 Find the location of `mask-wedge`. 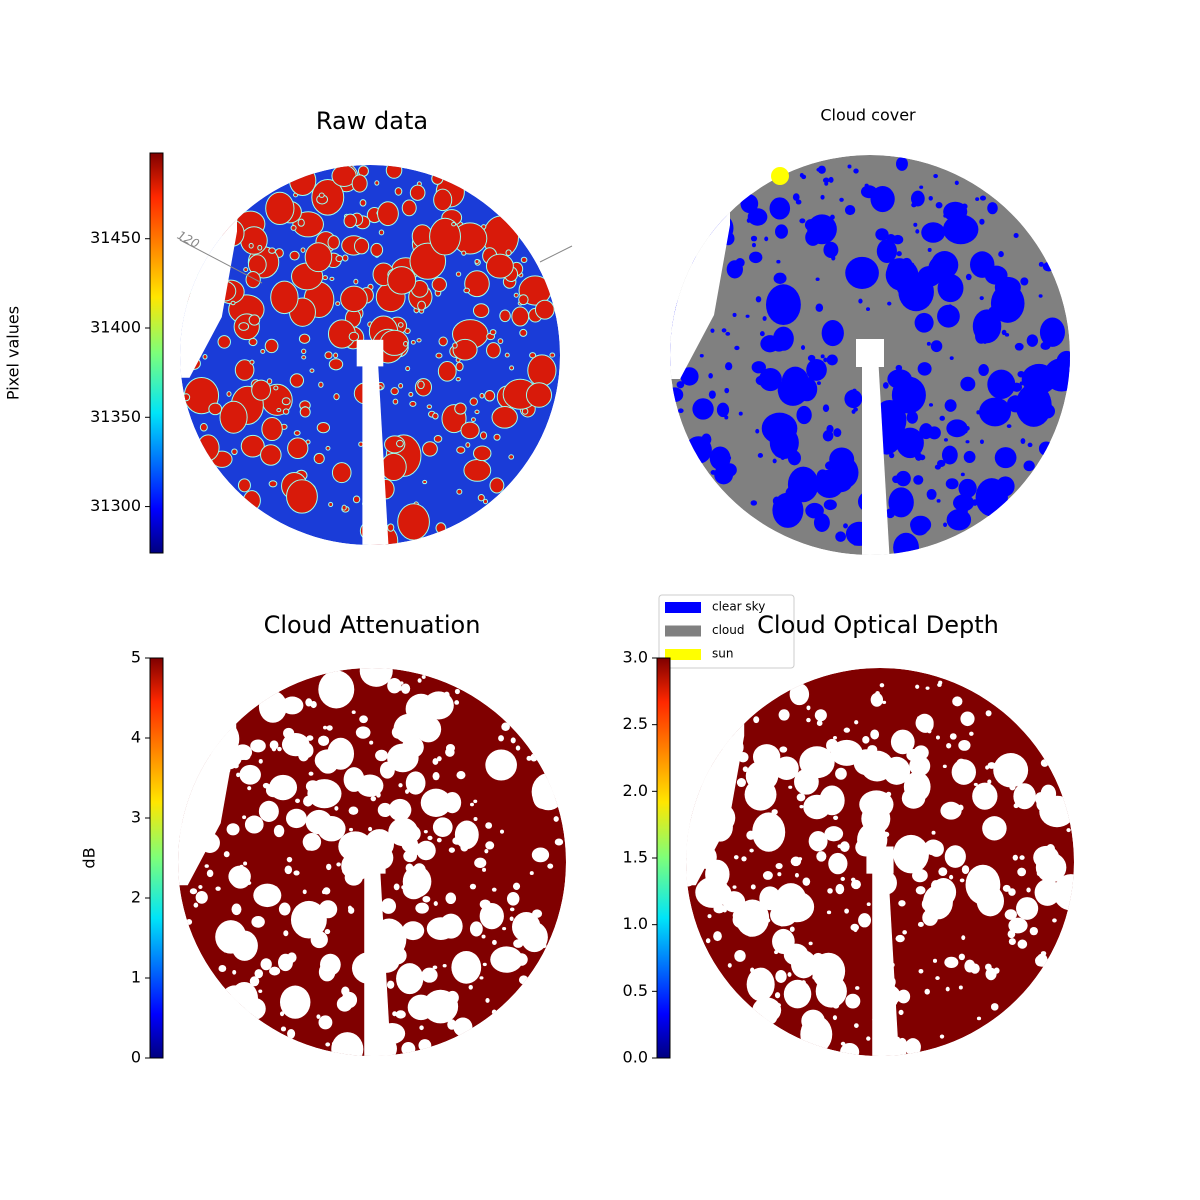

mask-wedge is located at coordinates (886, 959).